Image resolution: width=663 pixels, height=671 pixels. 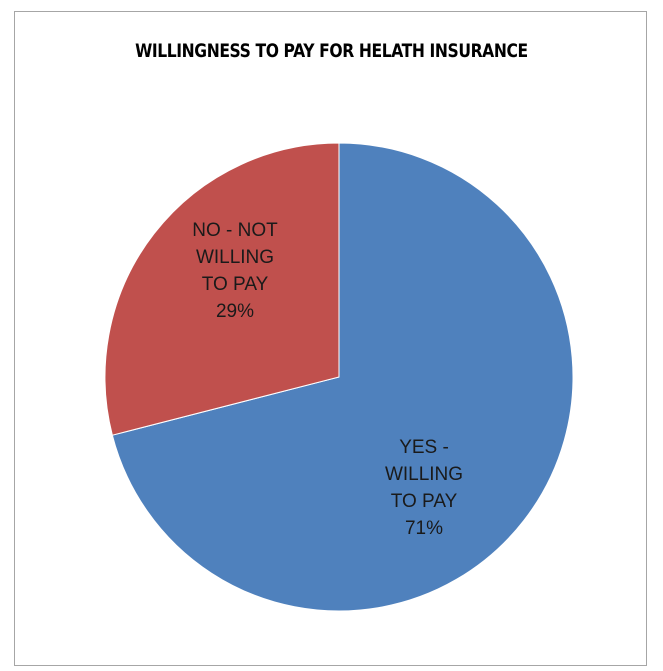 I want to click on pie-slice-label-line: YES -, so click(x=424, y=447).